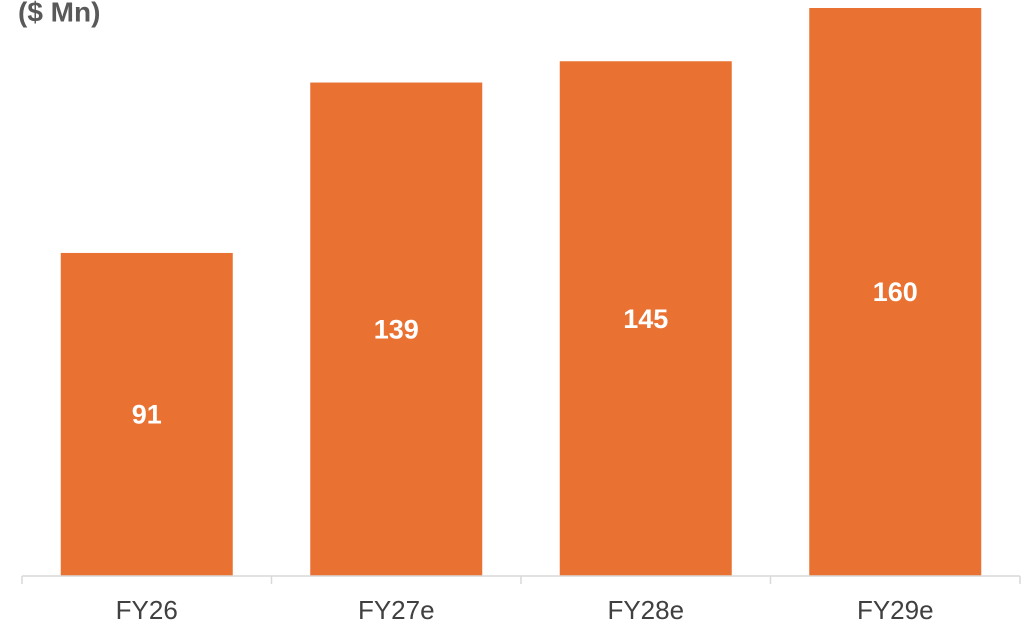 This screenshot has width=1025, height=627. I want to click on data-label: 160, so click(895, 292).